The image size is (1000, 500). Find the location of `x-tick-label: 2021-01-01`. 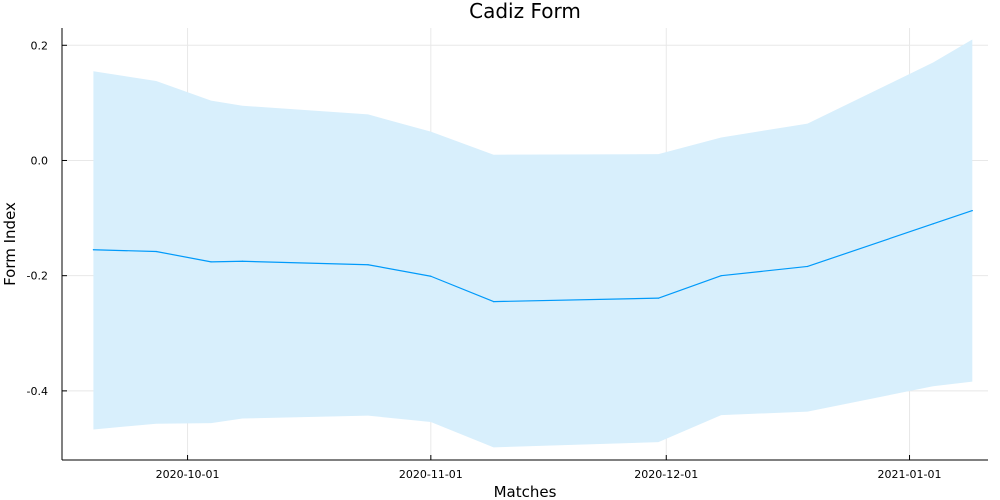

x-tick-label: 2021-01-01 is located at coordinates (910, 474).